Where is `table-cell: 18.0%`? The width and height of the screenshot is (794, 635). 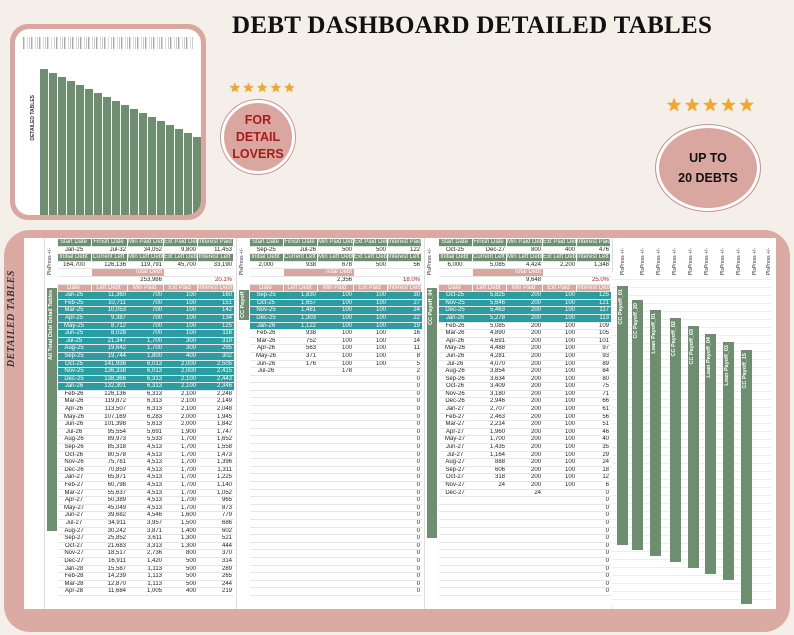 table-cell: 18.0% is located at coordinates (411, 279).